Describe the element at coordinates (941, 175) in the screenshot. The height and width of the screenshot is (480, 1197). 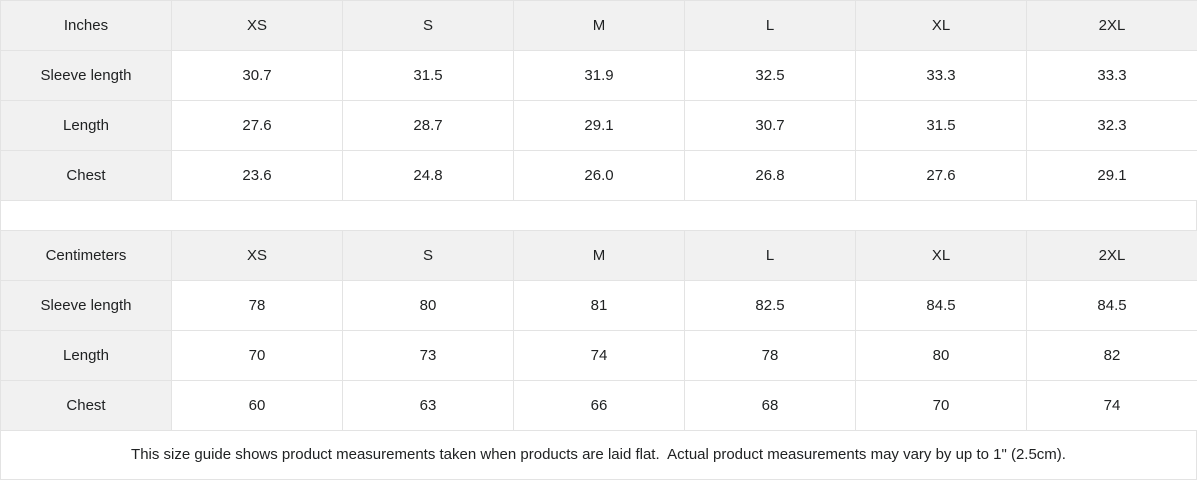
I see `cell-chest-xl: 27.6` at that location.